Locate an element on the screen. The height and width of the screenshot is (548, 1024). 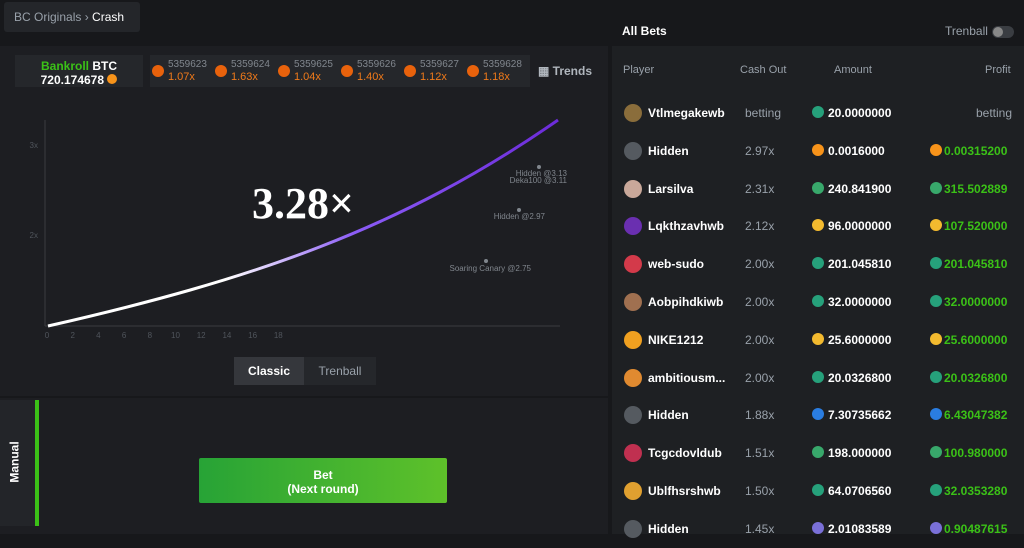
cashout: 1.88x is located at coordinates (760, 415).